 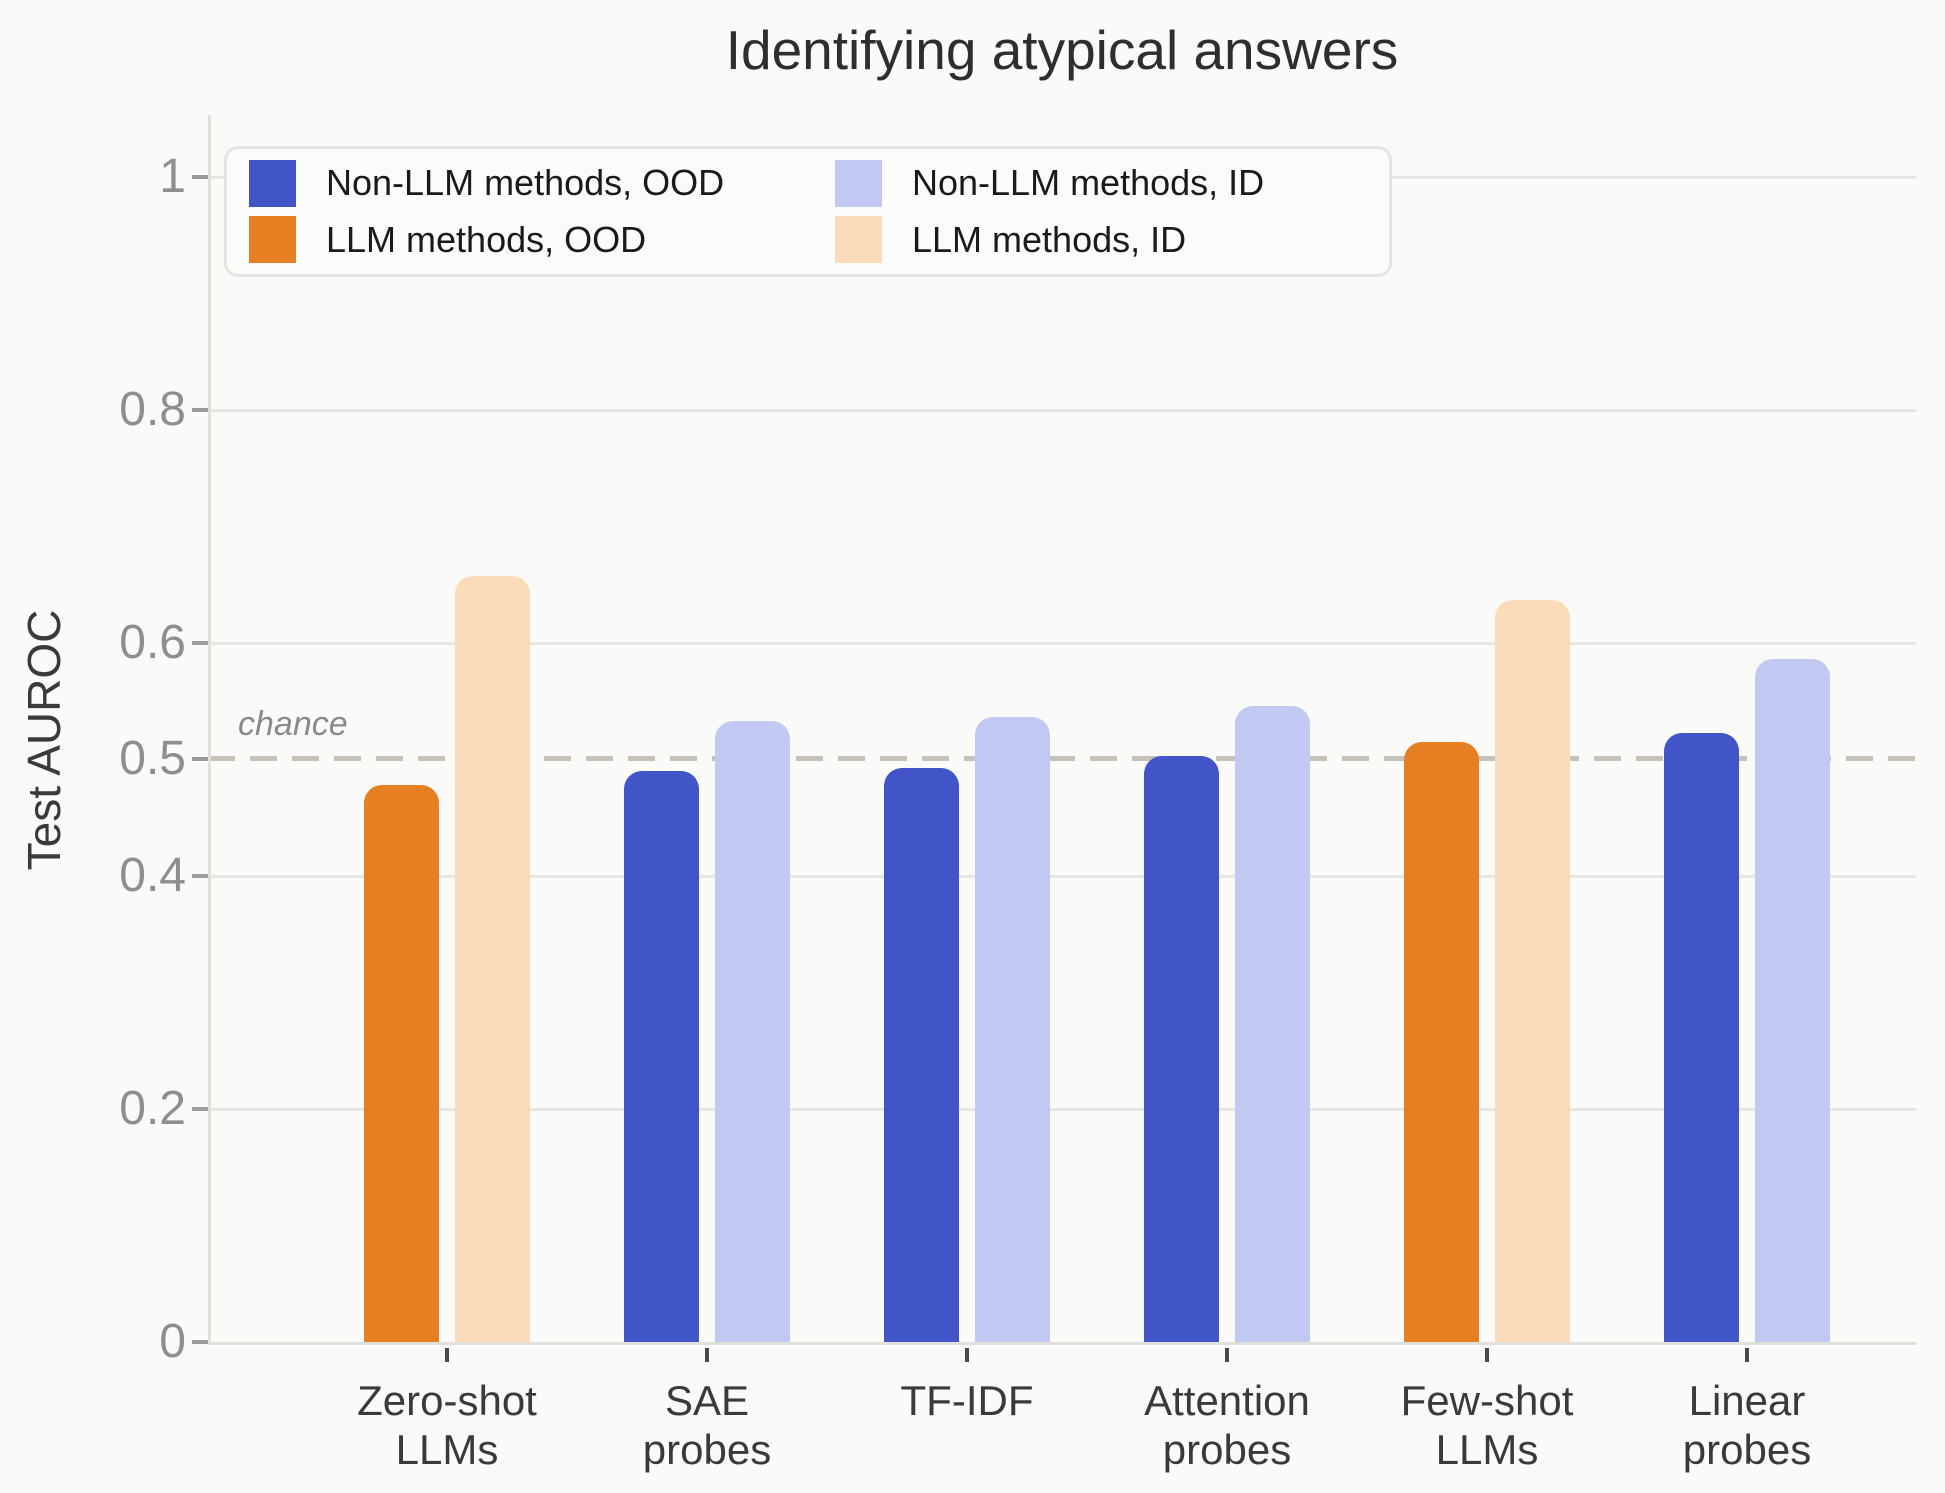 I want to click on bar-non-llm-methods-ood-cat3, so click(x=1181, y=1048).